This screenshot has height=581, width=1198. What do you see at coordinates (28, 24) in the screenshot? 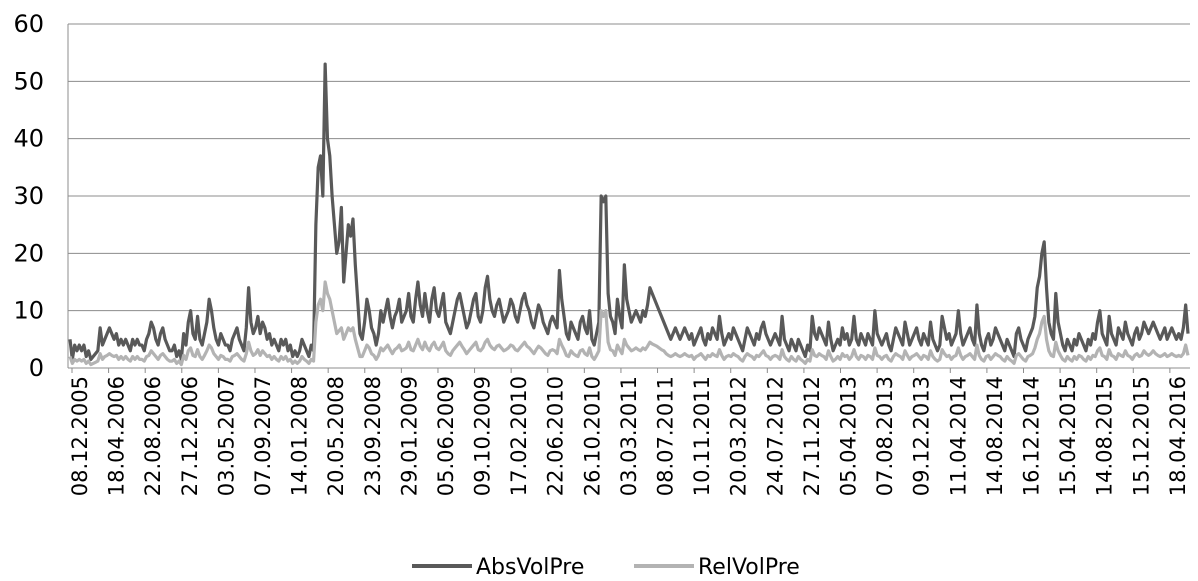
I see `y-tick-label: 60` at bounding box center [28, 24].